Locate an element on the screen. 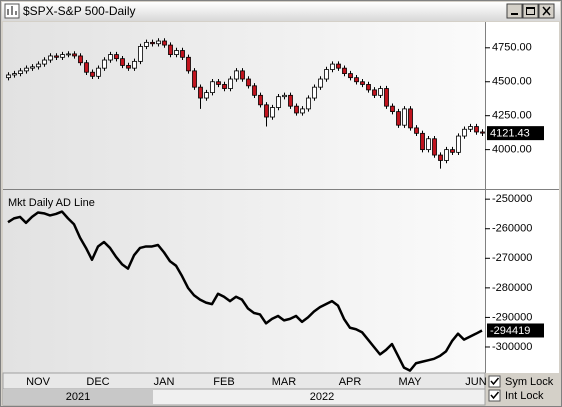 This screenshot has width=562, height=407. x-tick-label: JAN is located at coordinates (164, 382).